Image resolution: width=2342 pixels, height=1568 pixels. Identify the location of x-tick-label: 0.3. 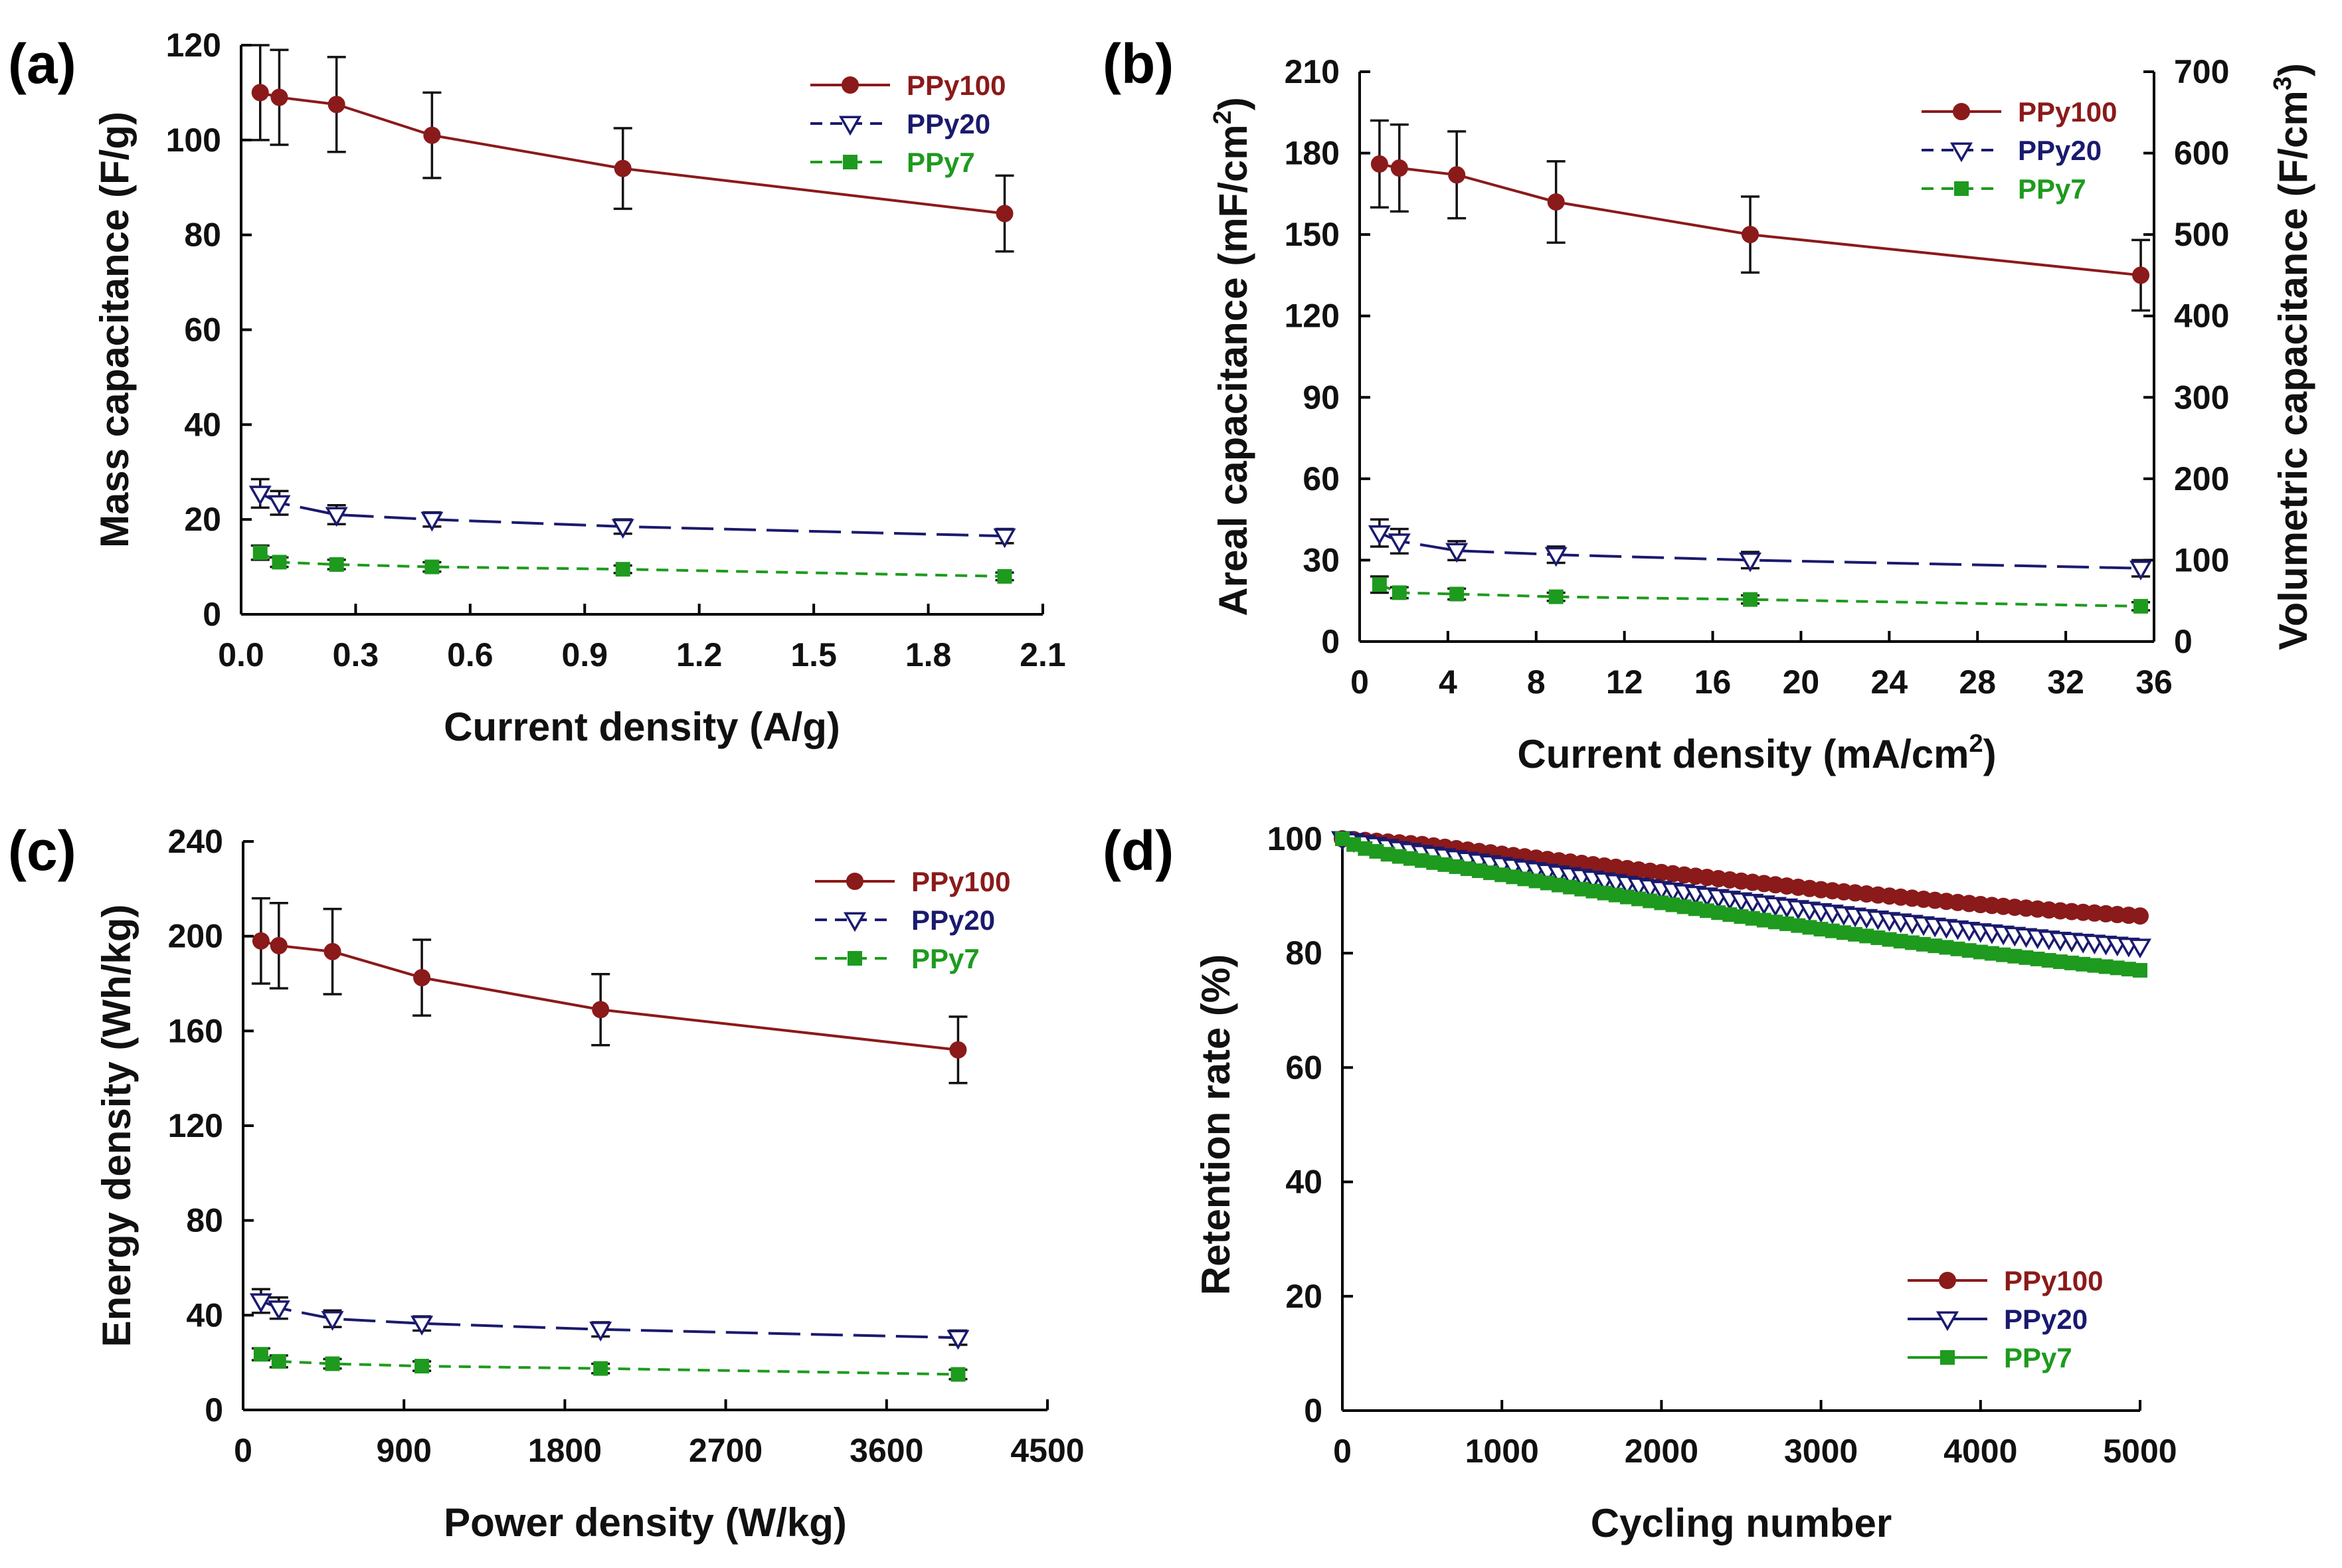
(356, 654).